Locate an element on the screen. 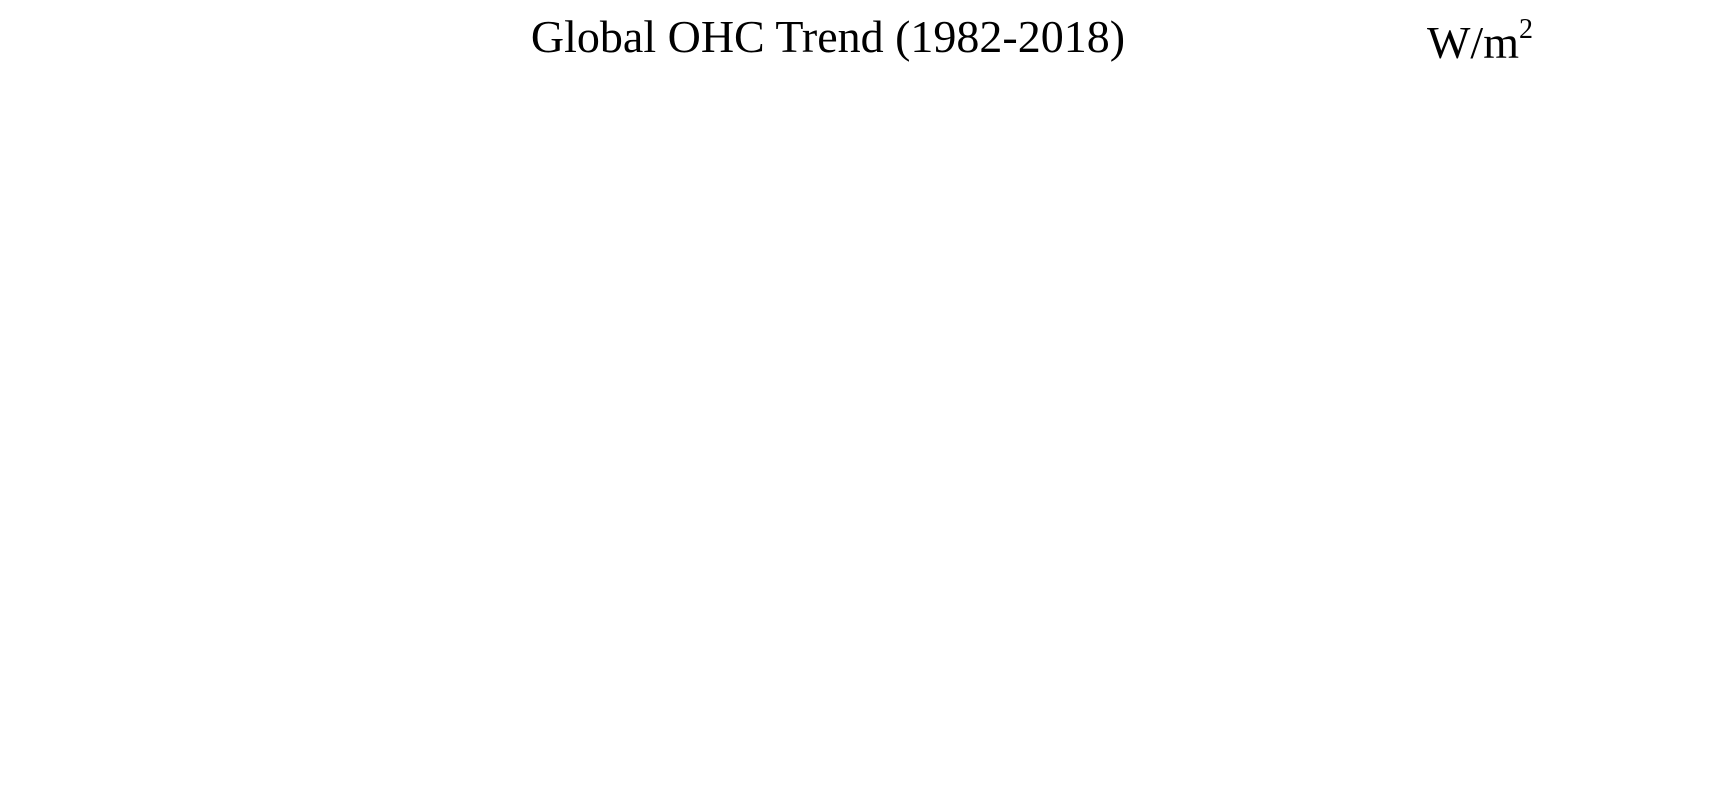 This screenshot has width=1724, height=791. unit: W/m2 is located at coordinates (1480, 41).